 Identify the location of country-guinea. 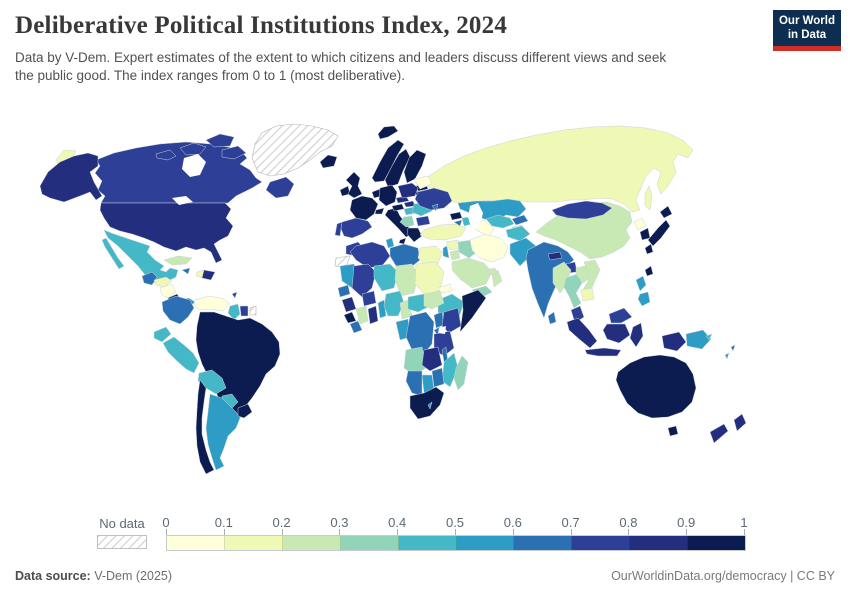
(349, 304).